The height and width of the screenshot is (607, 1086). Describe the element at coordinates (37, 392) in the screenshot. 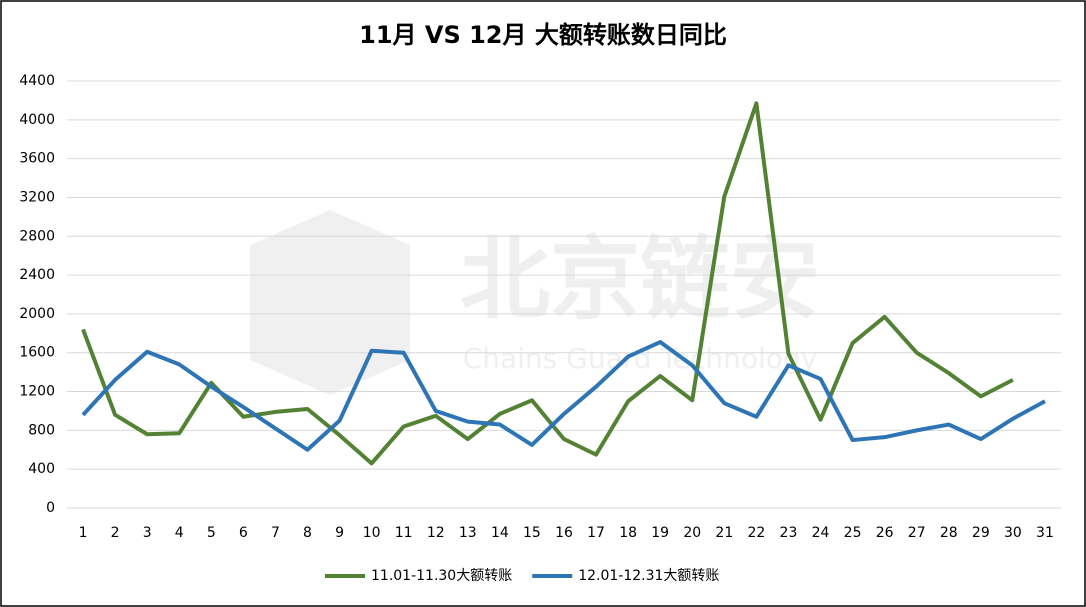

I see `y-tick-label: 1200` at that location.